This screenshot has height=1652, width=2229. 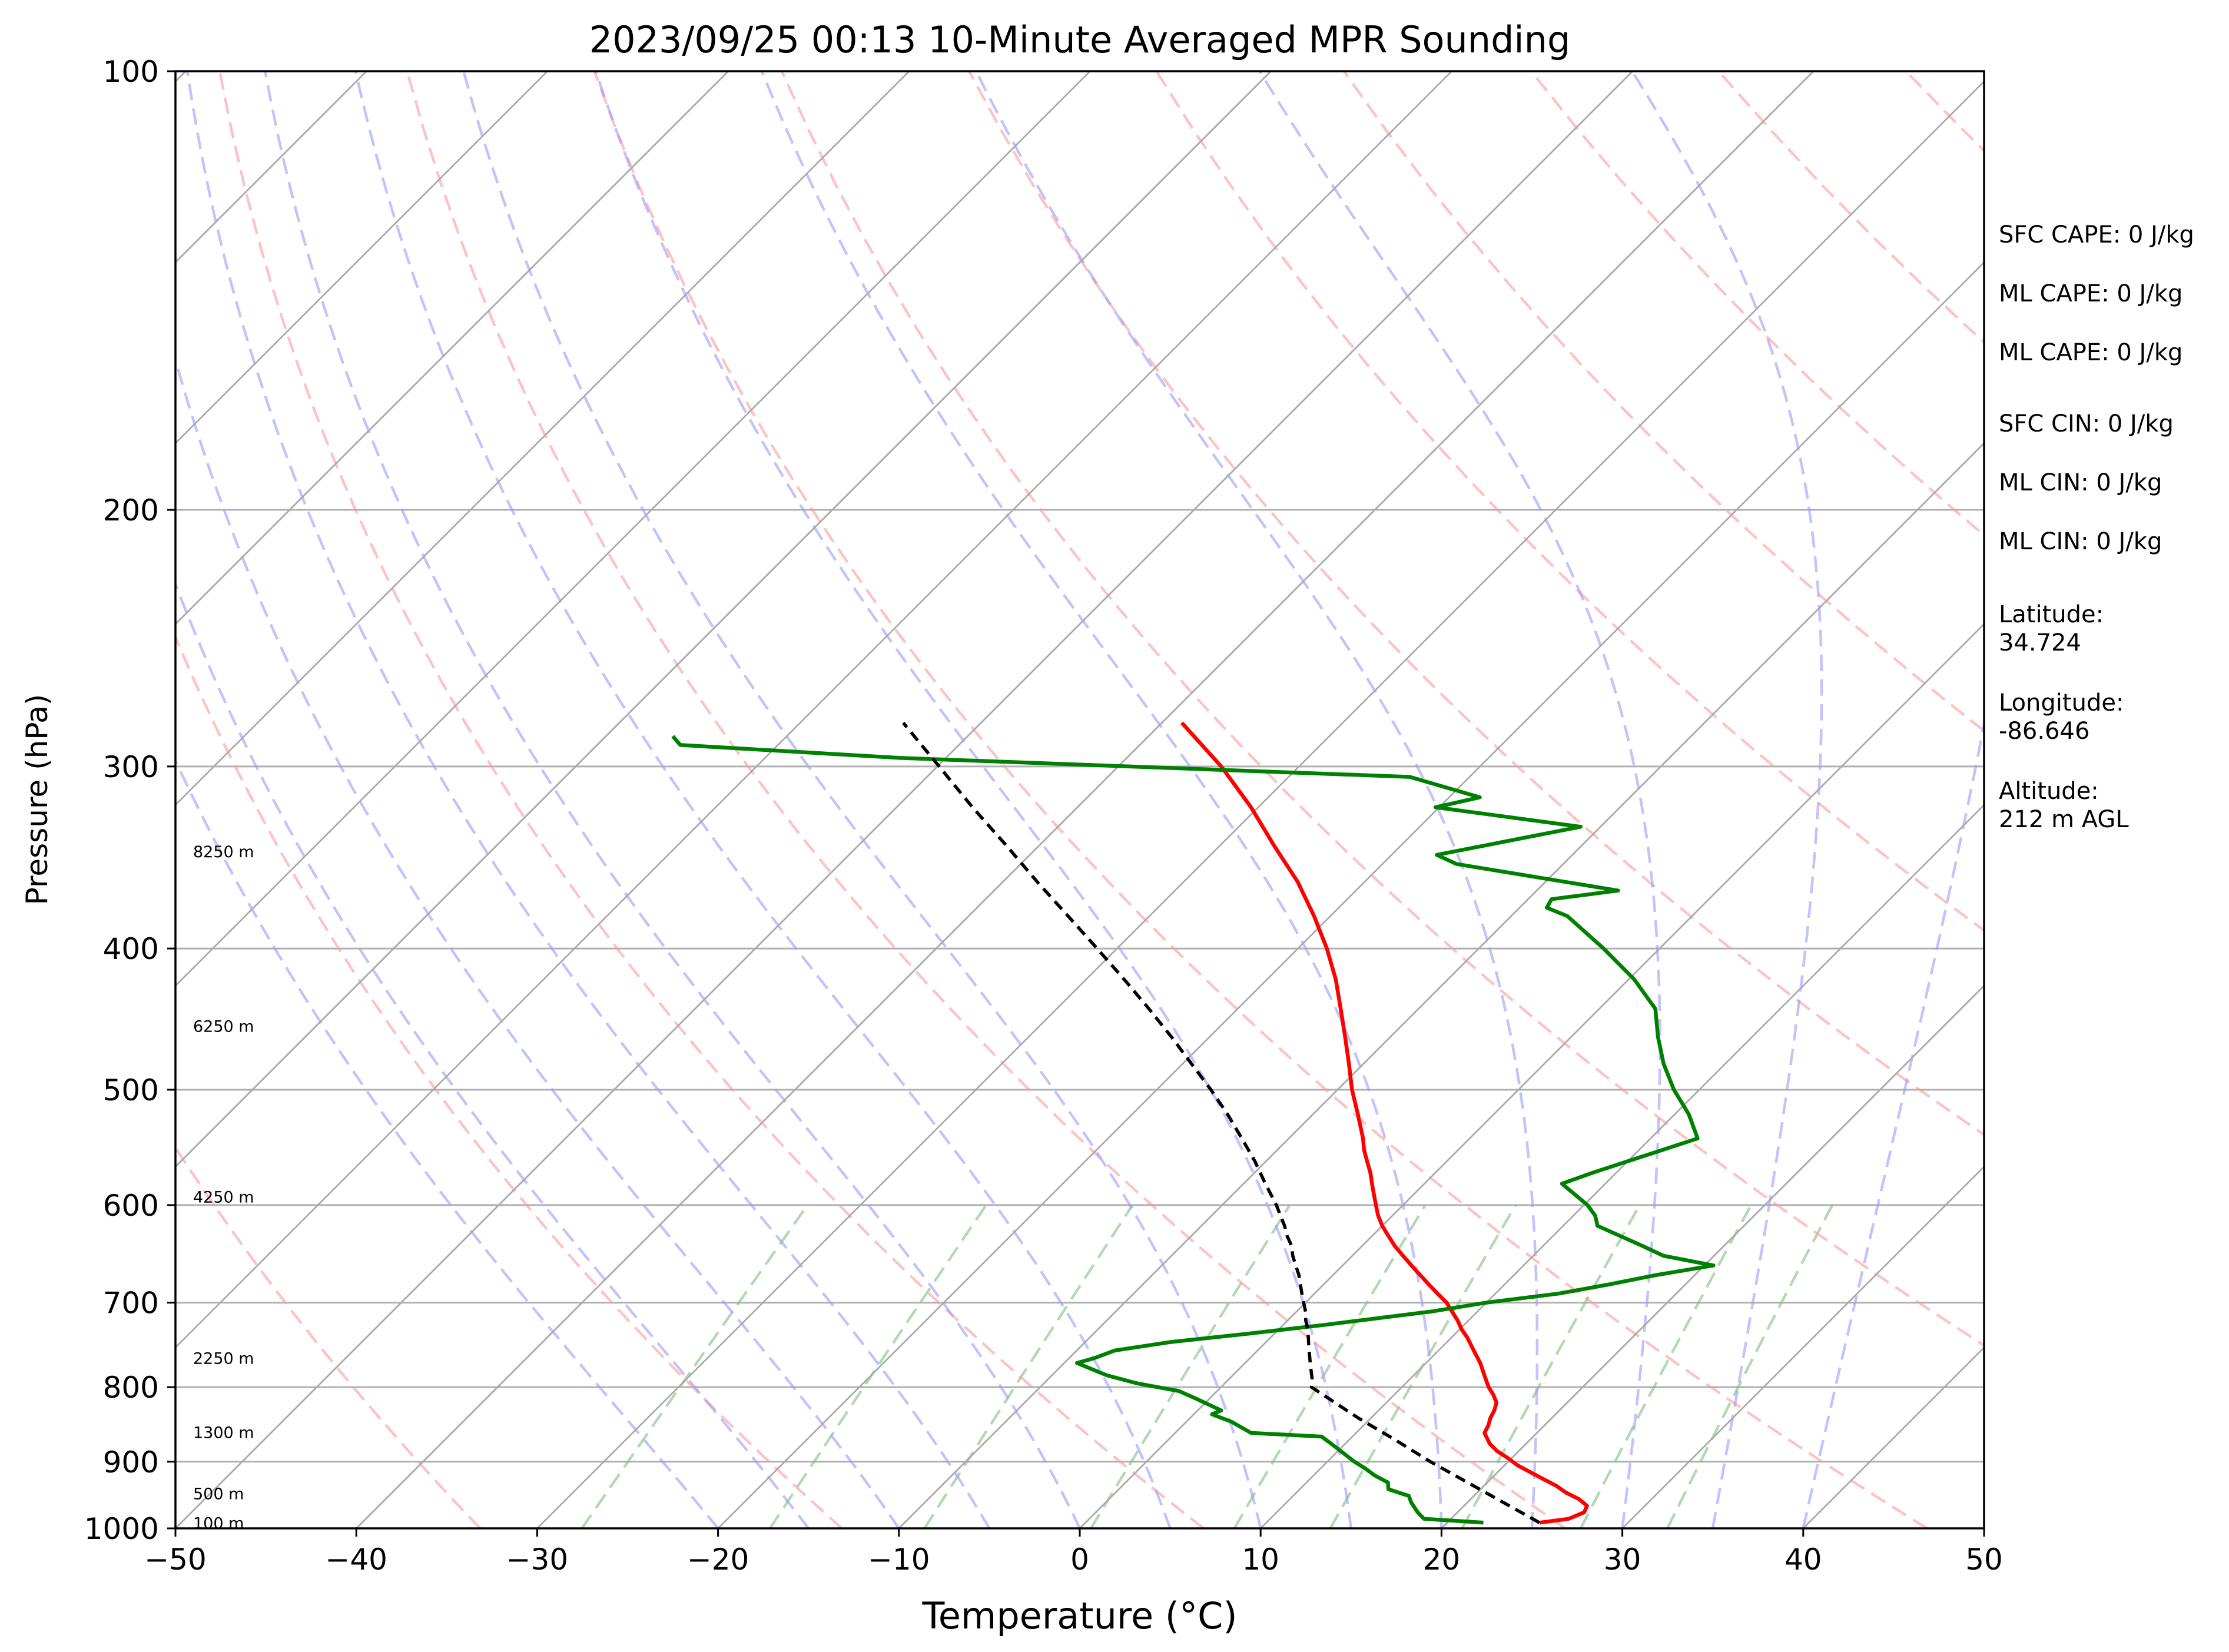 I want to click on x-tick-label: 50, so click(x=1984, y=1559).